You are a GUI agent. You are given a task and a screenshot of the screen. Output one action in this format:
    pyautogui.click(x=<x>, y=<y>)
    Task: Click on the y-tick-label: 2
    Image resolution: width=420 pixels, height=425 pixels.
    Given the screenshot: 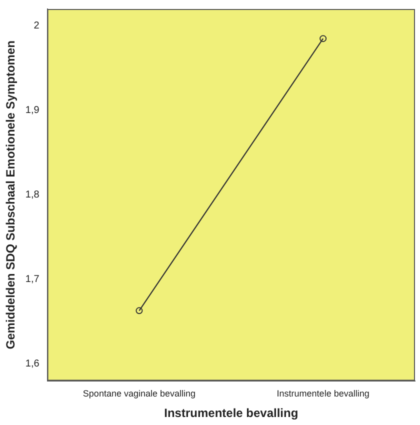 What is the action you would take?
    pyautogui.click(x=37, y=26)
    